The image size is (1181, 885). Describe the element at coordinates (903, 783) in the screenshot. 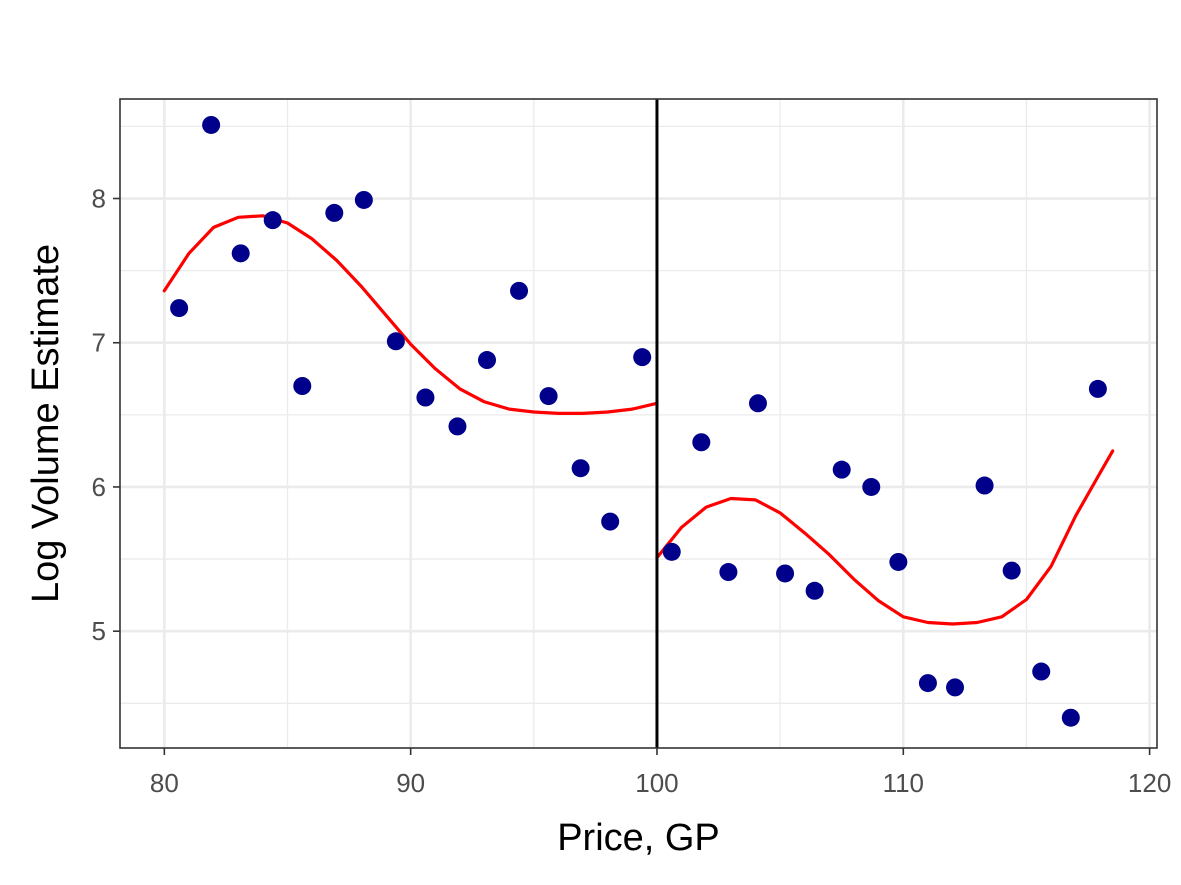

I see `x-tick-label: 110` at that location.